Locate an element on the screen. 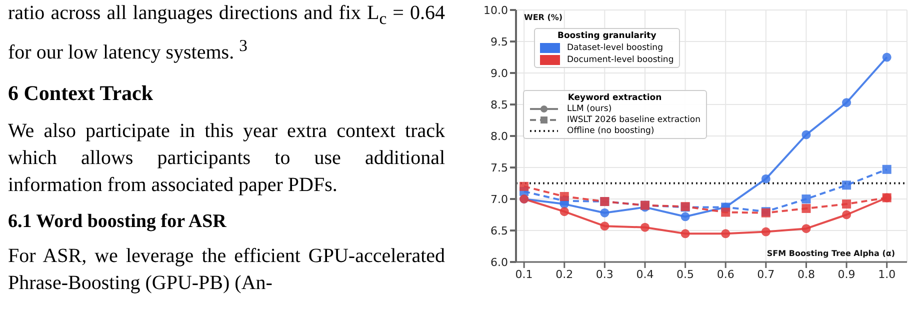 The width and height of the screenshot is (915, 309). annotation: Dataset-level boosting is located at coordinates (615, 48).